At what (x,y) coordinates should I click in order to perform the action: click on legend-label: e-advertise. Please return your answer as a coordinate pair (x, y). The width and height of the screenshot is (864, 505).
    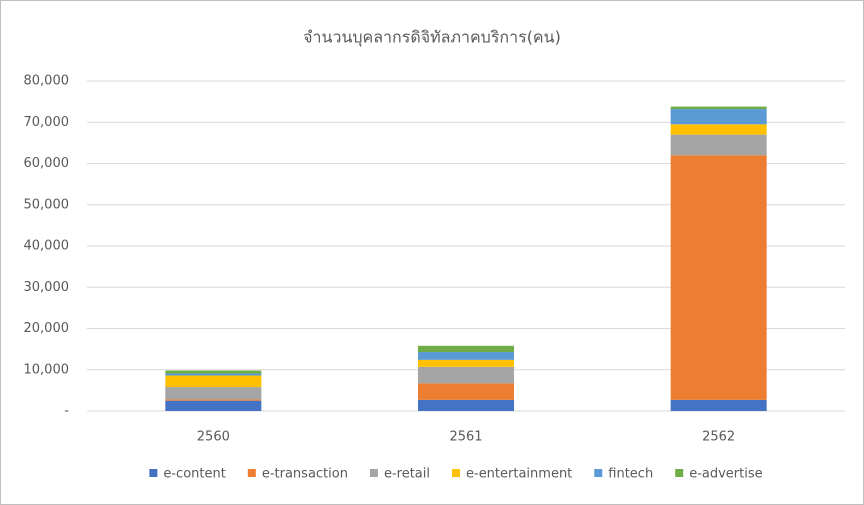
    Looking at the image, I should click on (725, 474).